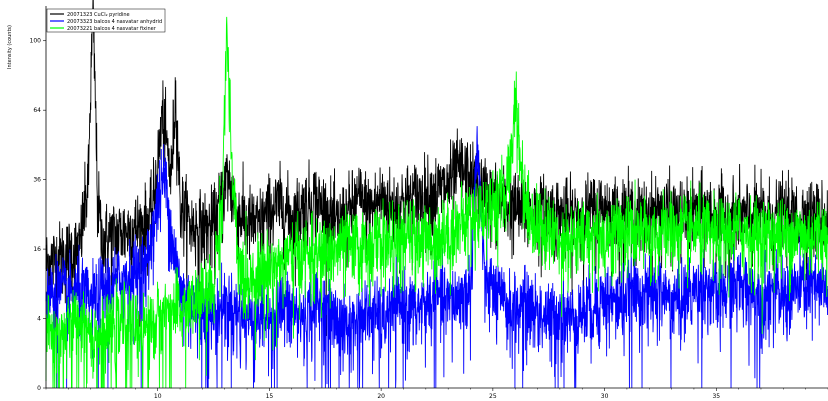 The image size is (828, 401). Describe the element at coordinates (10, 47) in the screenshot. I see `y-axis-title: Intensity (counts)` at that location.